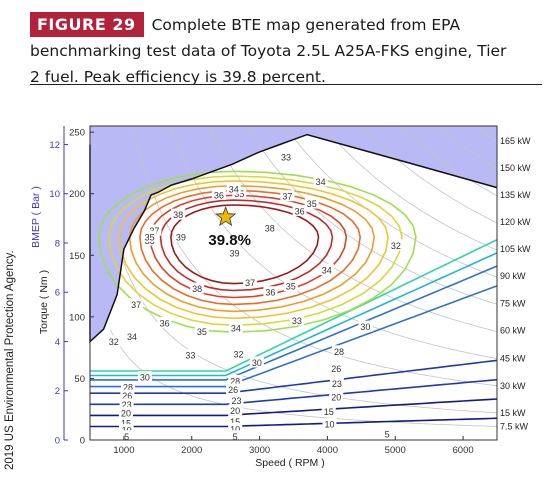 This screenshot has width=554, height=496. I want to click on power-label: 45 kW, so click(513, 359).